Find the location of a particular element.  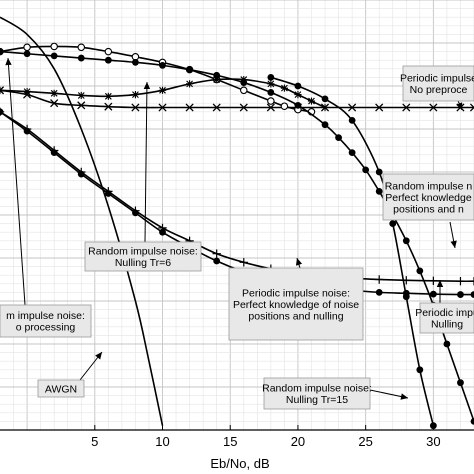

axes: 5 10 15 20 25 30 is located at coordinates (237, 437).